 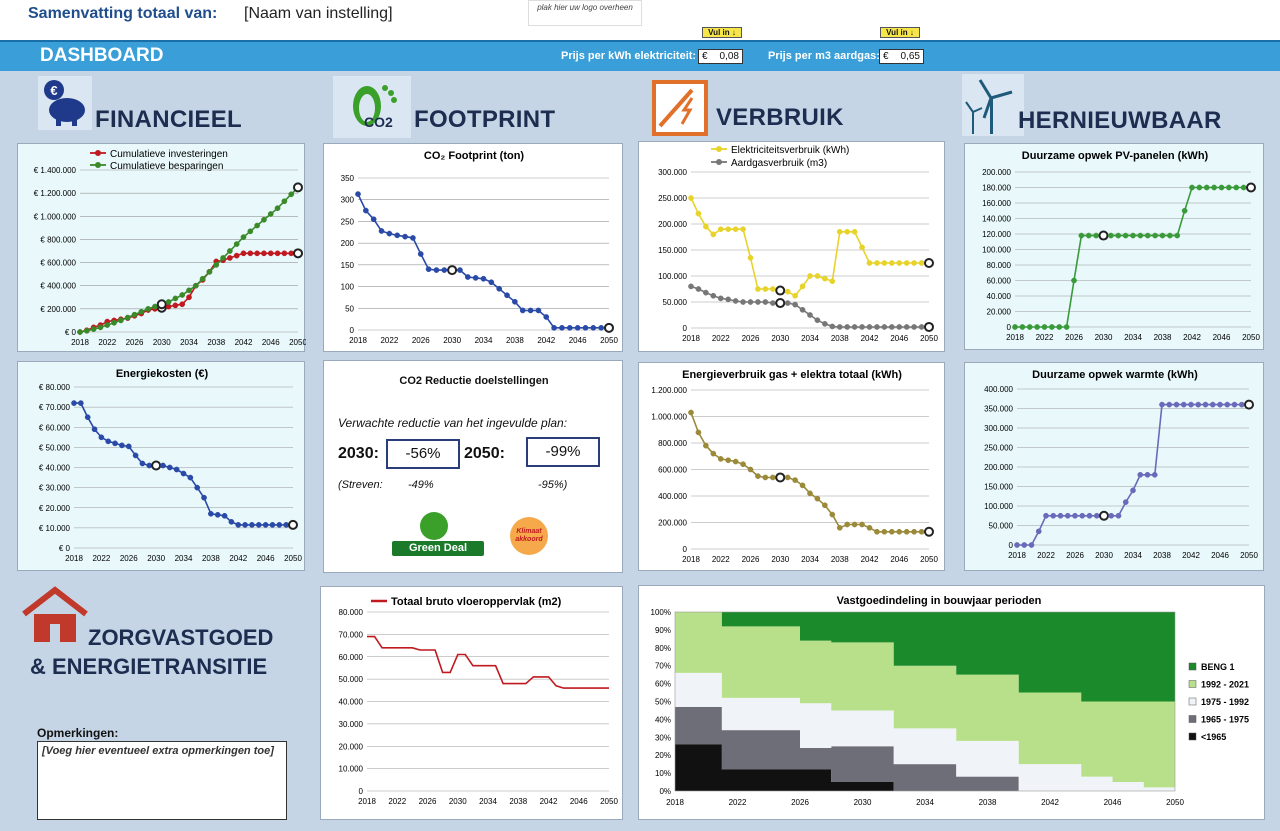 What do you see at coordinates (780, 117) in the screenshot?
I see `section-usage-title: VERBRUIK` at bounding box center [780, 117].